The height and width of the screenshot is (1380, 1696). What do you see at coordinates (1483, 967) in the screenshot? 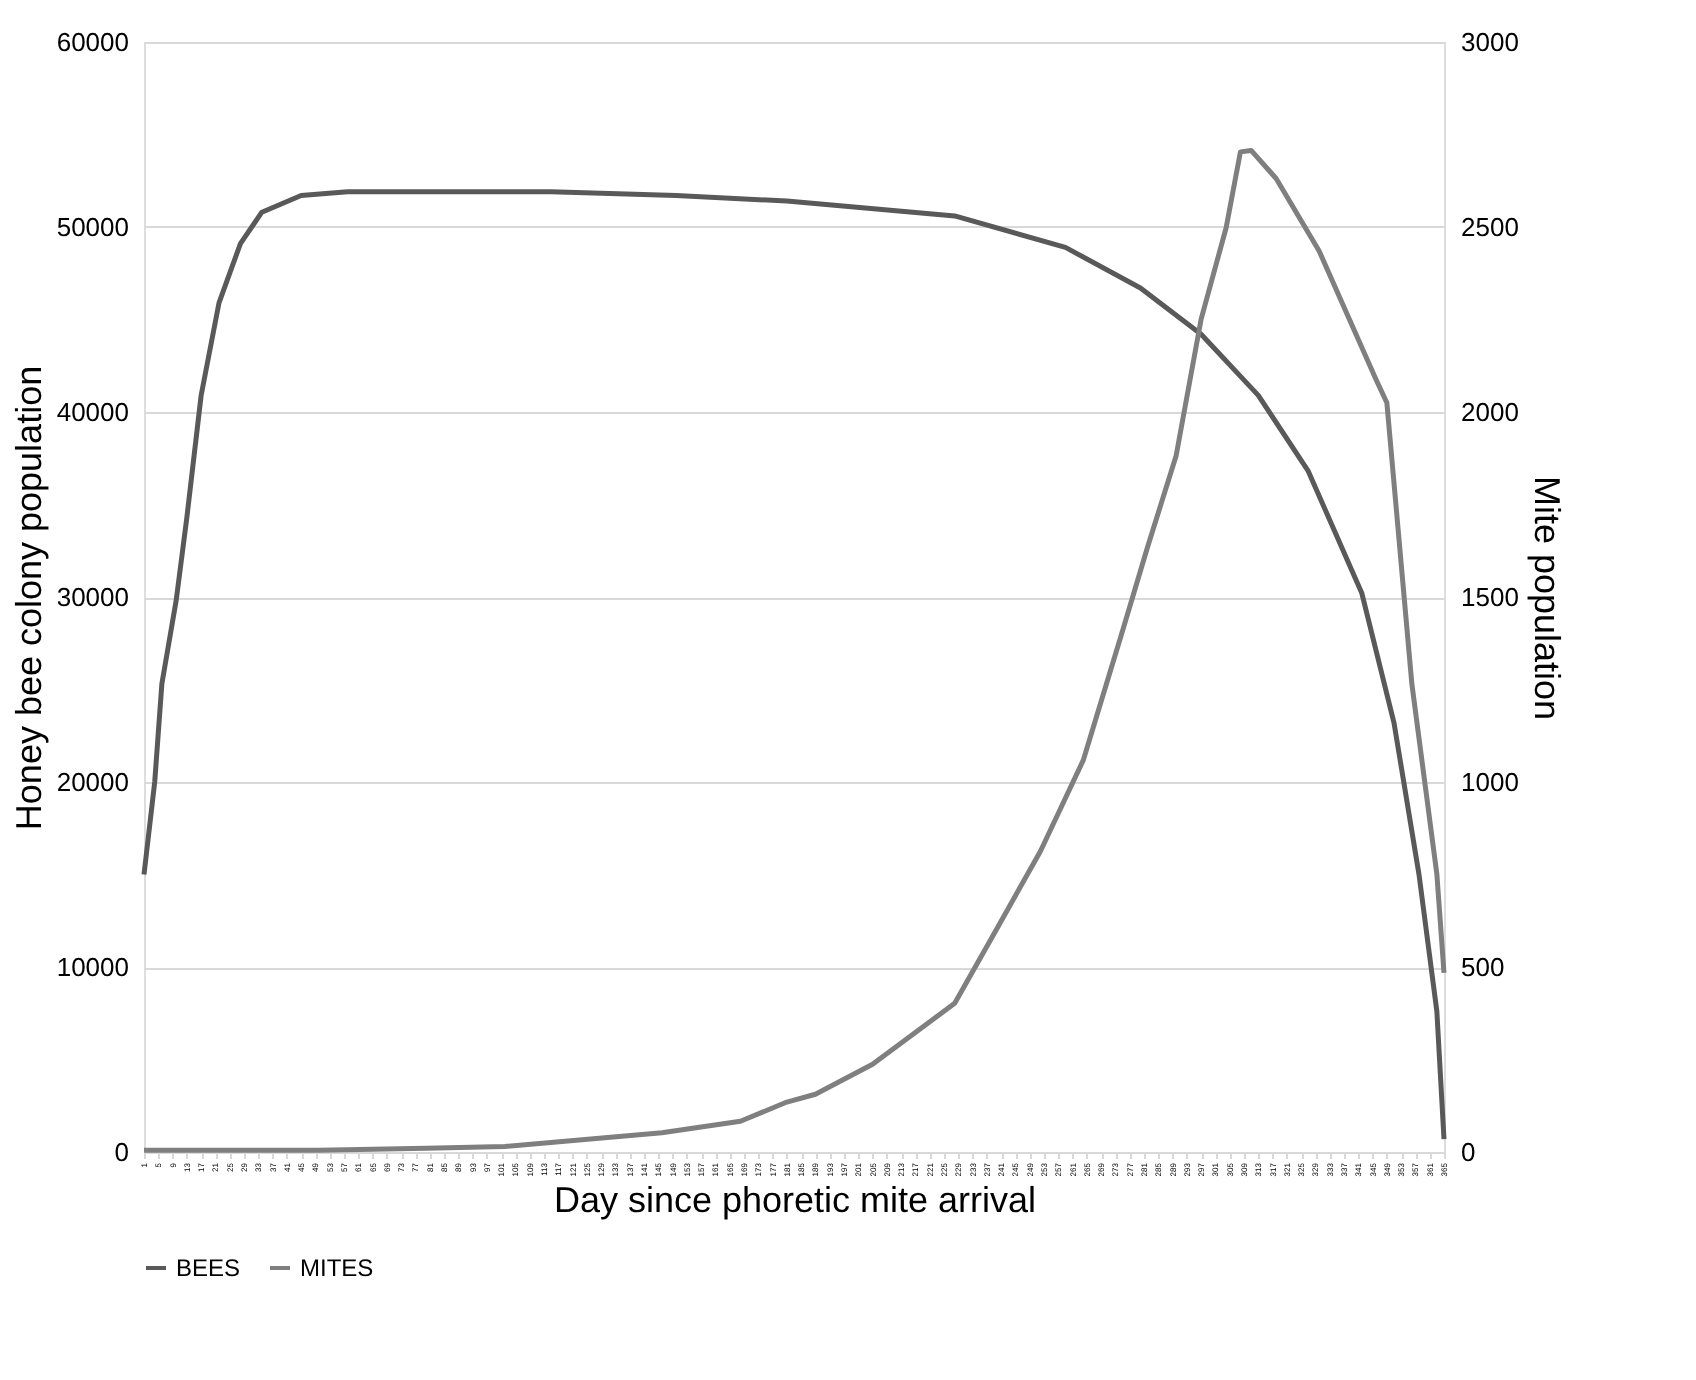
I see `y2-tick-label: 500` at bounding box center [1483, 967].